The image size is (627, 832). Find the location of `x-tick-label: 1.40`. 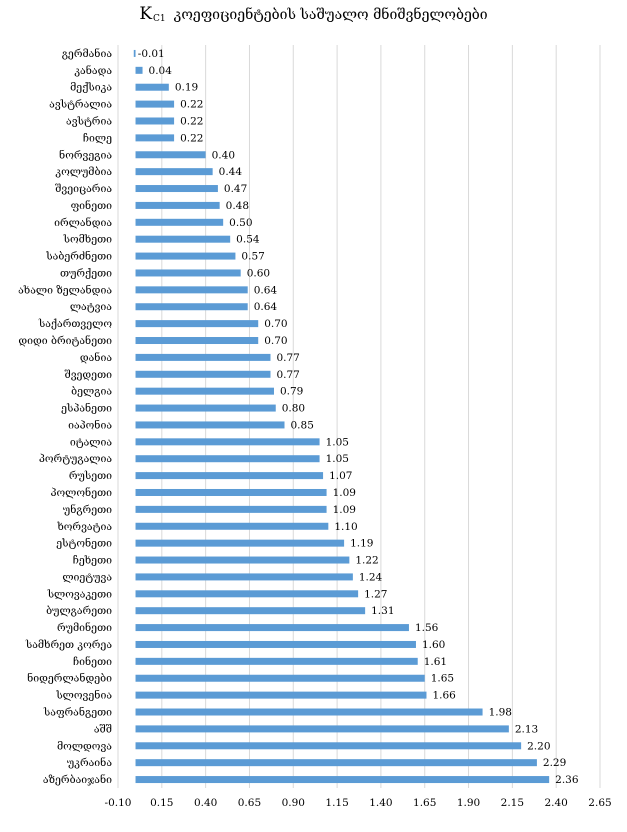

x-tick-label: 1.40 is located at coordinates (380, 803).